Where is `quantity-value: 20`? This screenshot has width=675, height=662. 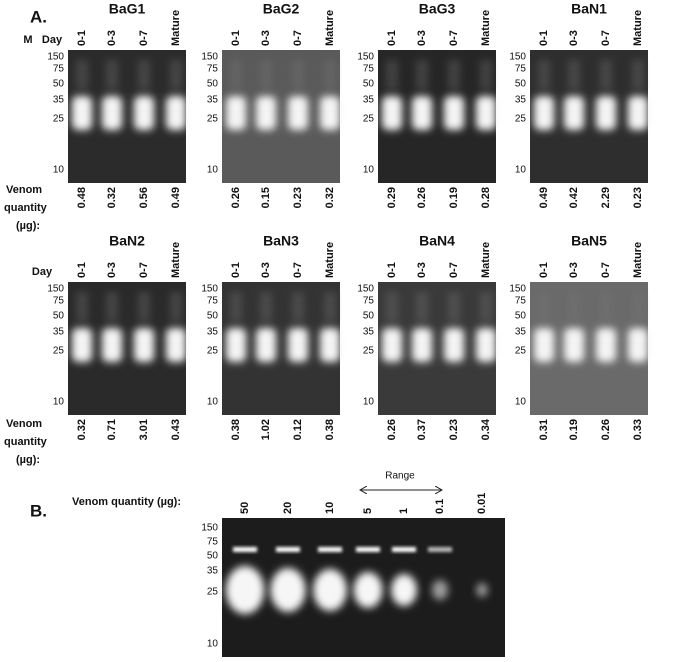 quantity-value: 20 is located at coordinates (288, 508).